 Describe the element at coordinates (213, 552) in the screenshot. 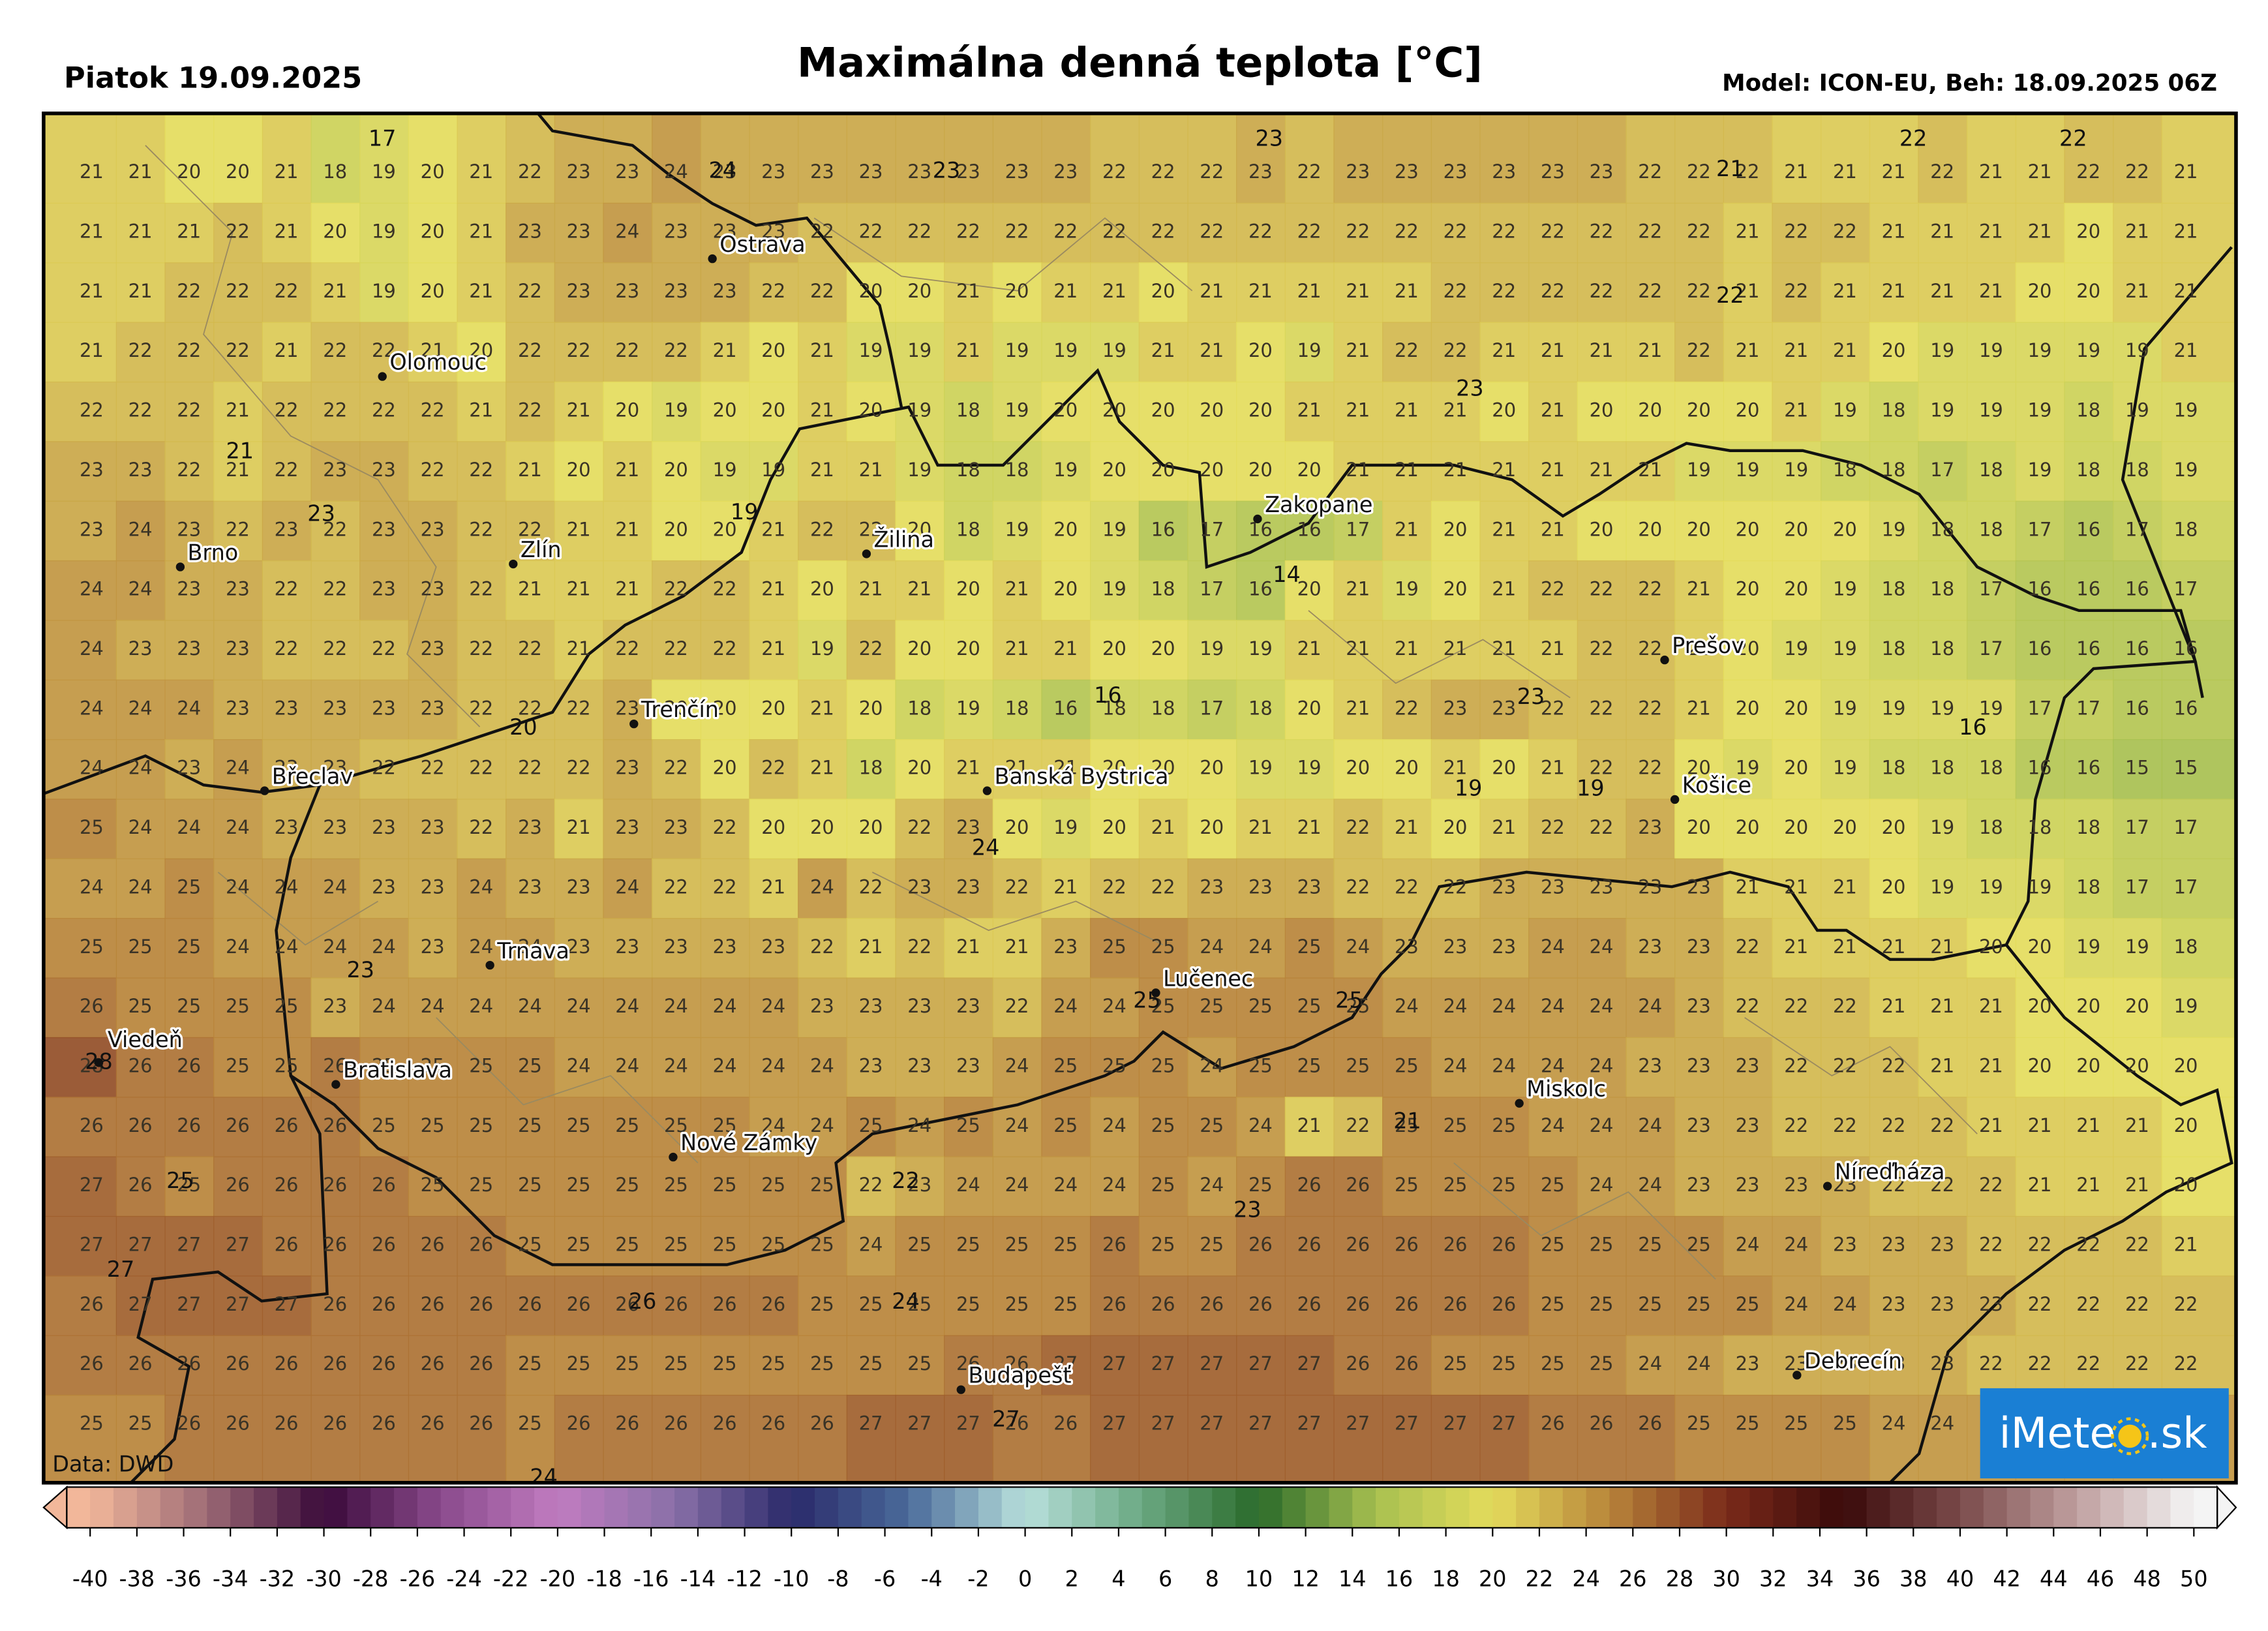

I see `city-name: Brno` at that location.